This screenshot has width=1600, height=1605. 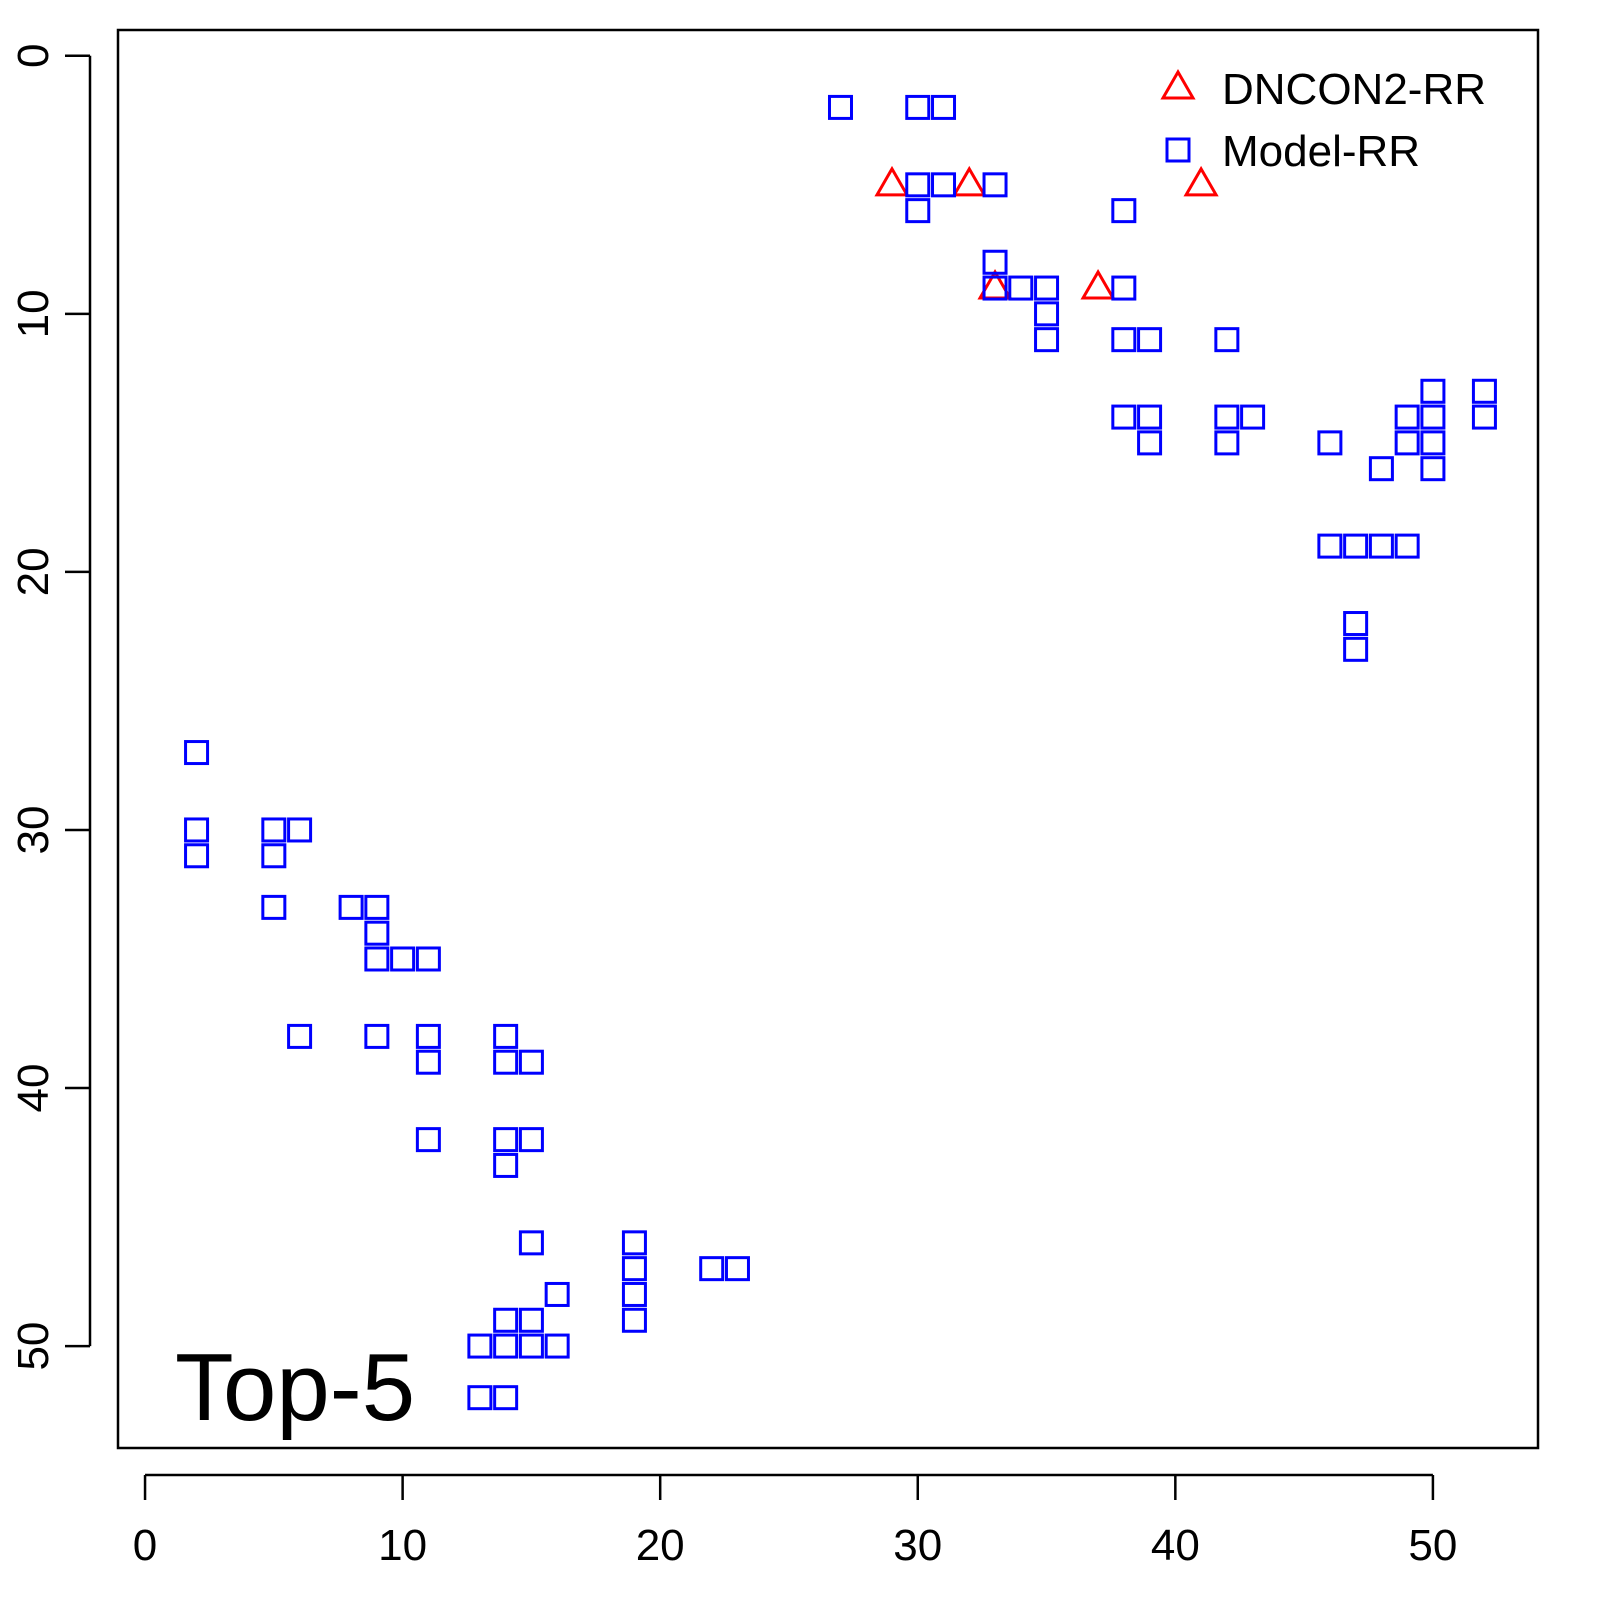 What do you see at coordinates (402, 1545) in the screenshot?
I see `x-tick-label: 10` at bounding box center [402, 1545].